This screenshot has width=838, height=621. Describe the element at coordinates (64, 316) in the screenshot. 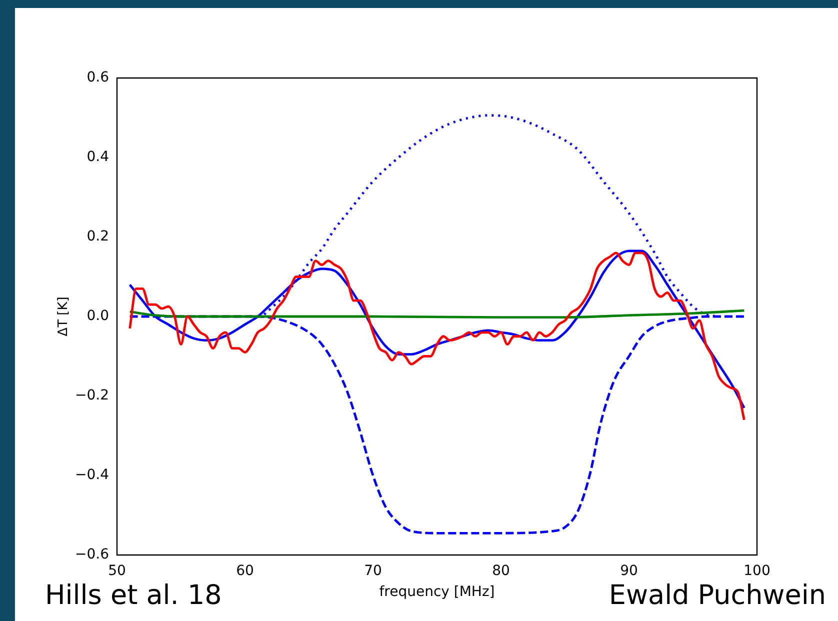

I see `y-axis-title: ΔT [K]` at that location.